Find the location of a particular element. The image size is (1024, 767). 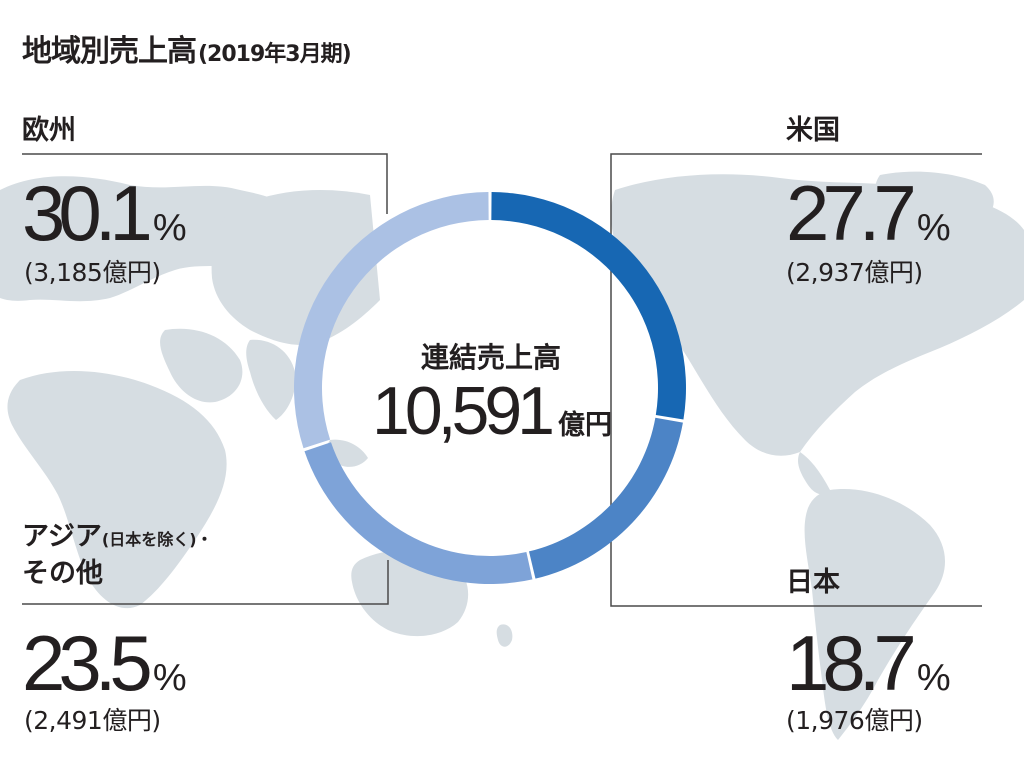

center-total: 10,591 億円 is located at coordinates (492, 418).